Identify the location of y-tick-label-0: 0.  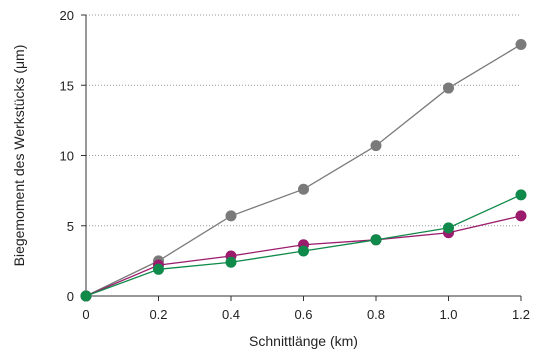
(70, 296).